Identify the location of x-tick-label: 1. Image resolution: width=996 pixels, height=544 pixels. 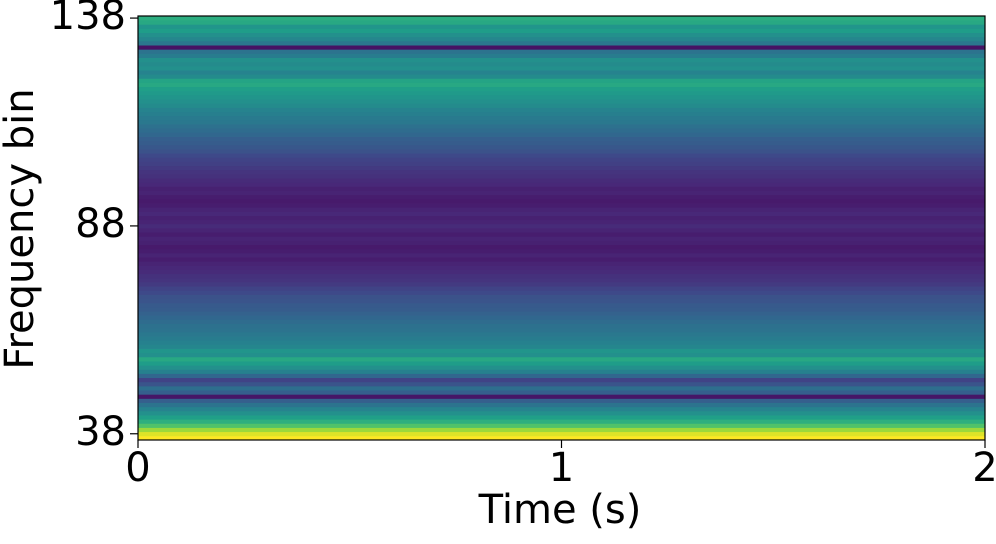
(561, 468).